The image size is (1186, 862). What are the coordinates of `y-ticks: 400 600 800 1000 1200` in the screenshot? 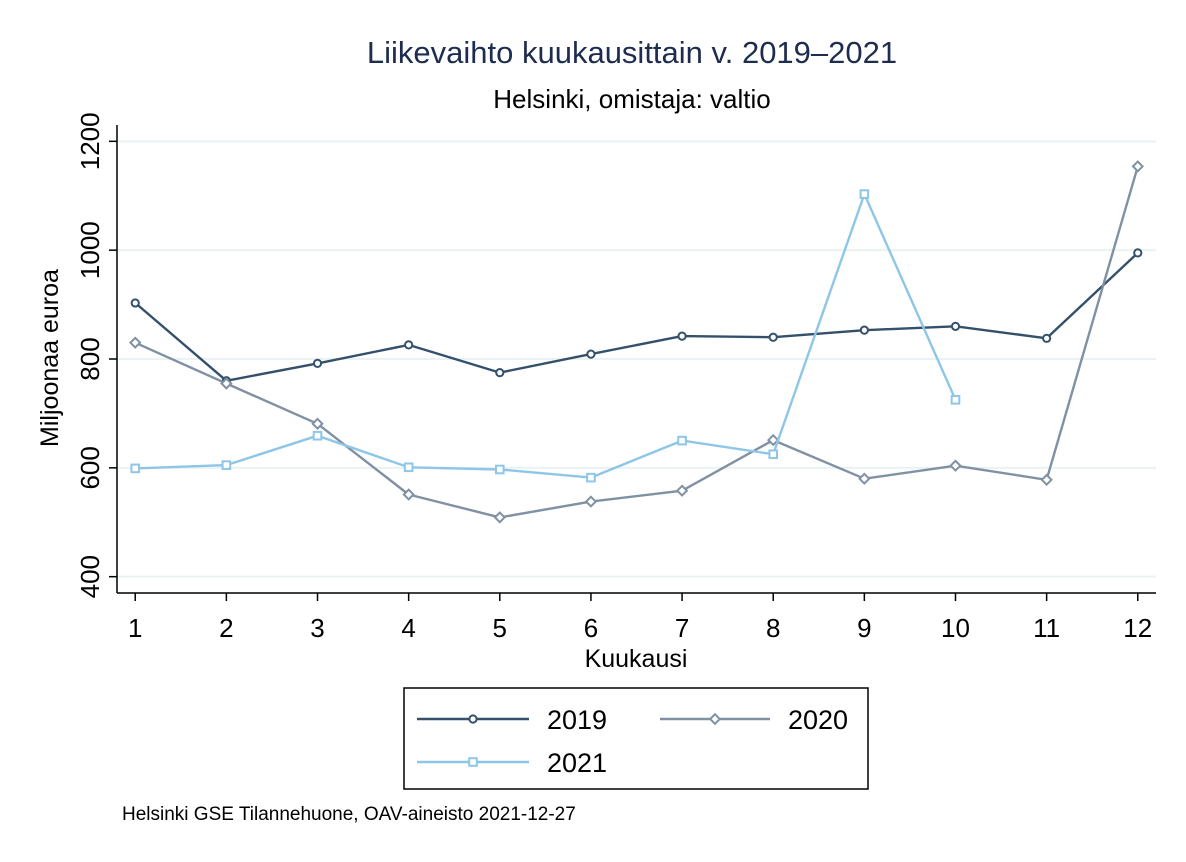 It's located at (96, 355).